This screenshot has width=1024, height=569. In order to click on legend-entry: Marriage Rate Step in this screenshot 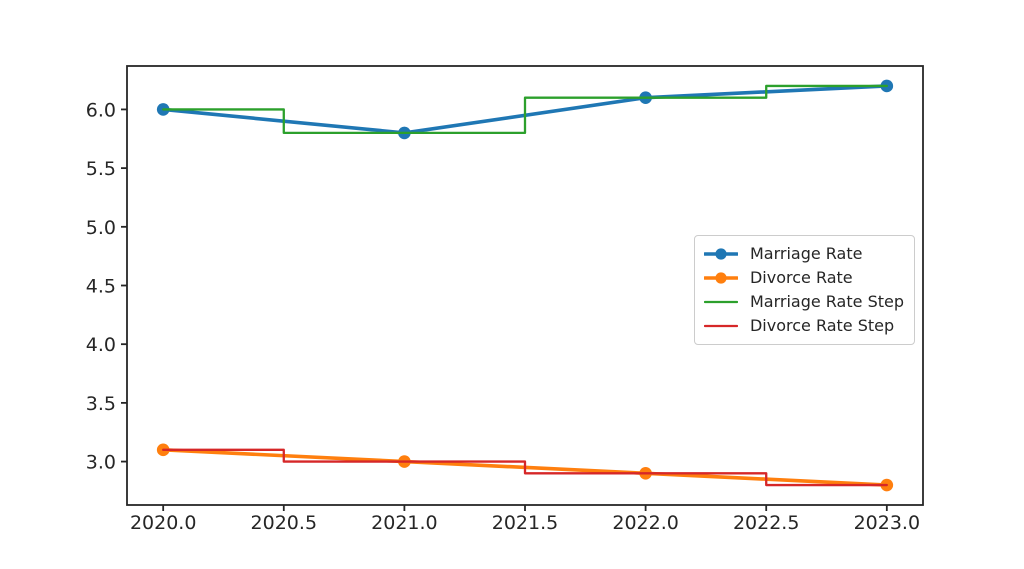, I will do `click(803, 302)`.